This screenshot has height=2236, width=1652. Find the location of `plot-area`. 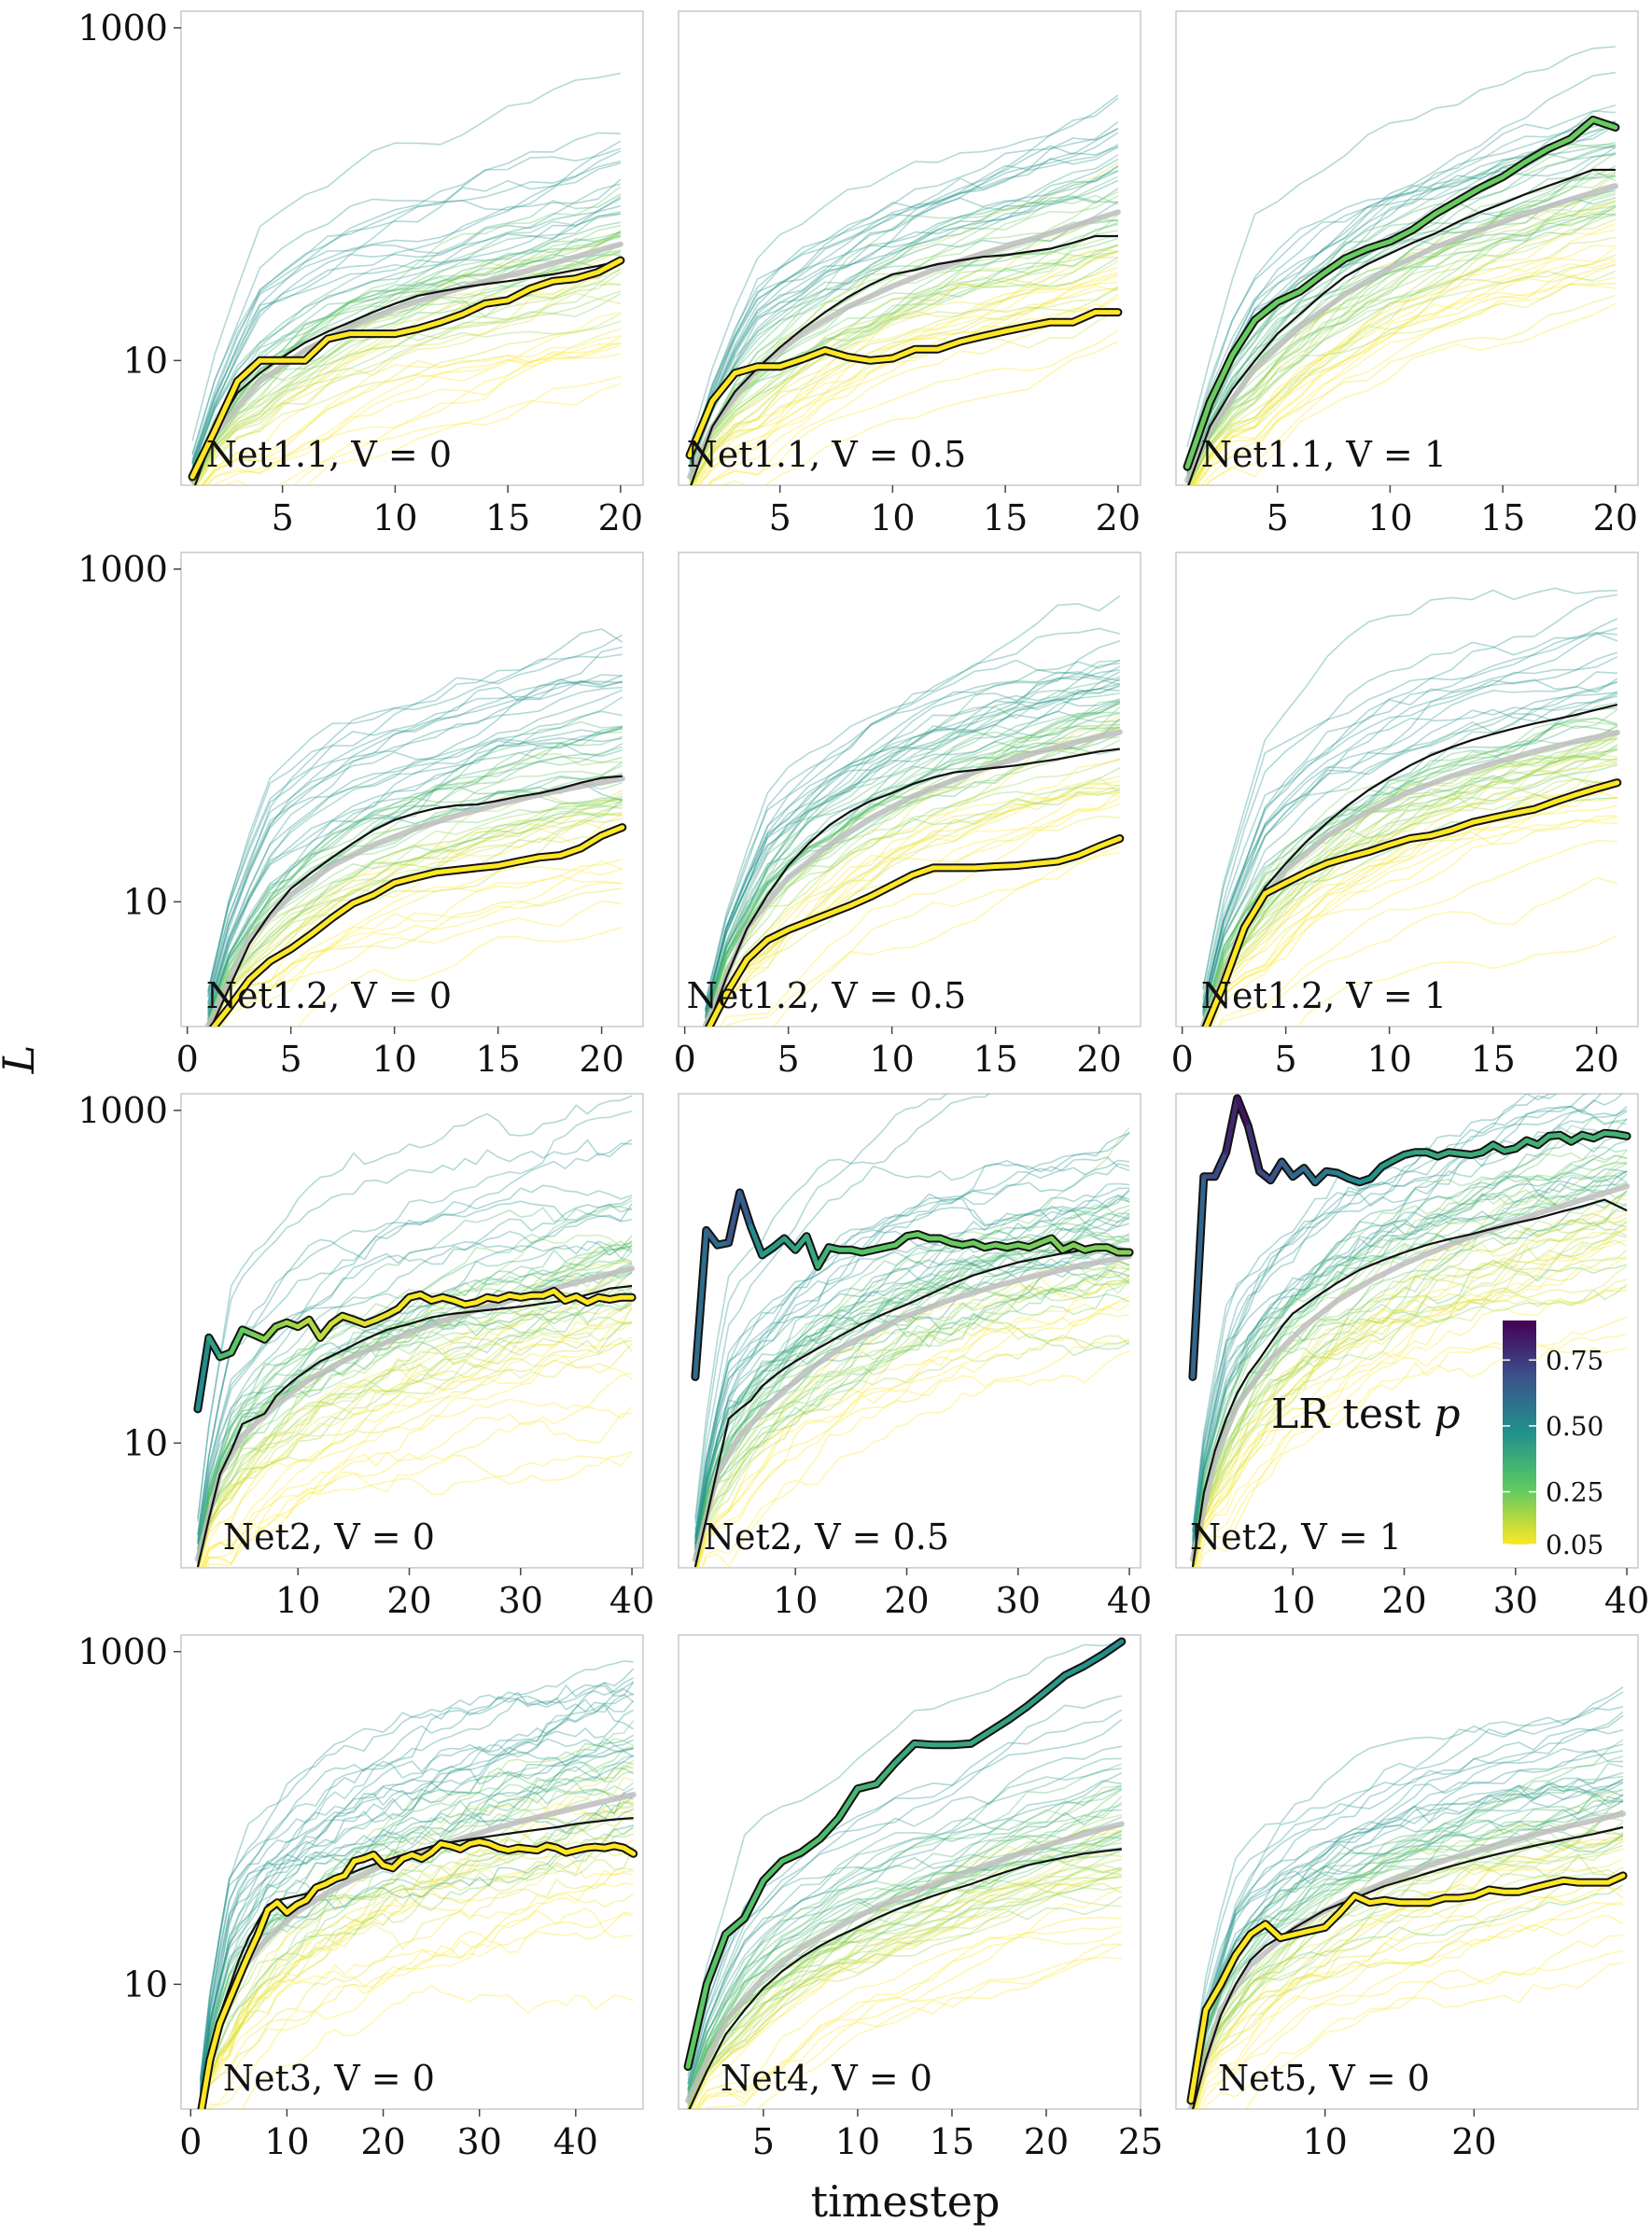

plot-area is located at coordinates (415, 827).